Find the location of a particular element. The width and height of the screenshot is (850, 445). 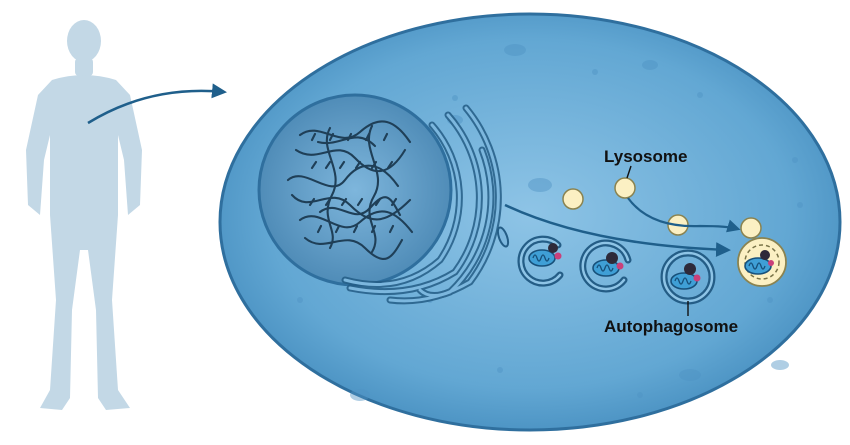

lysosome-leader-line is located at coordinates (629, 172).